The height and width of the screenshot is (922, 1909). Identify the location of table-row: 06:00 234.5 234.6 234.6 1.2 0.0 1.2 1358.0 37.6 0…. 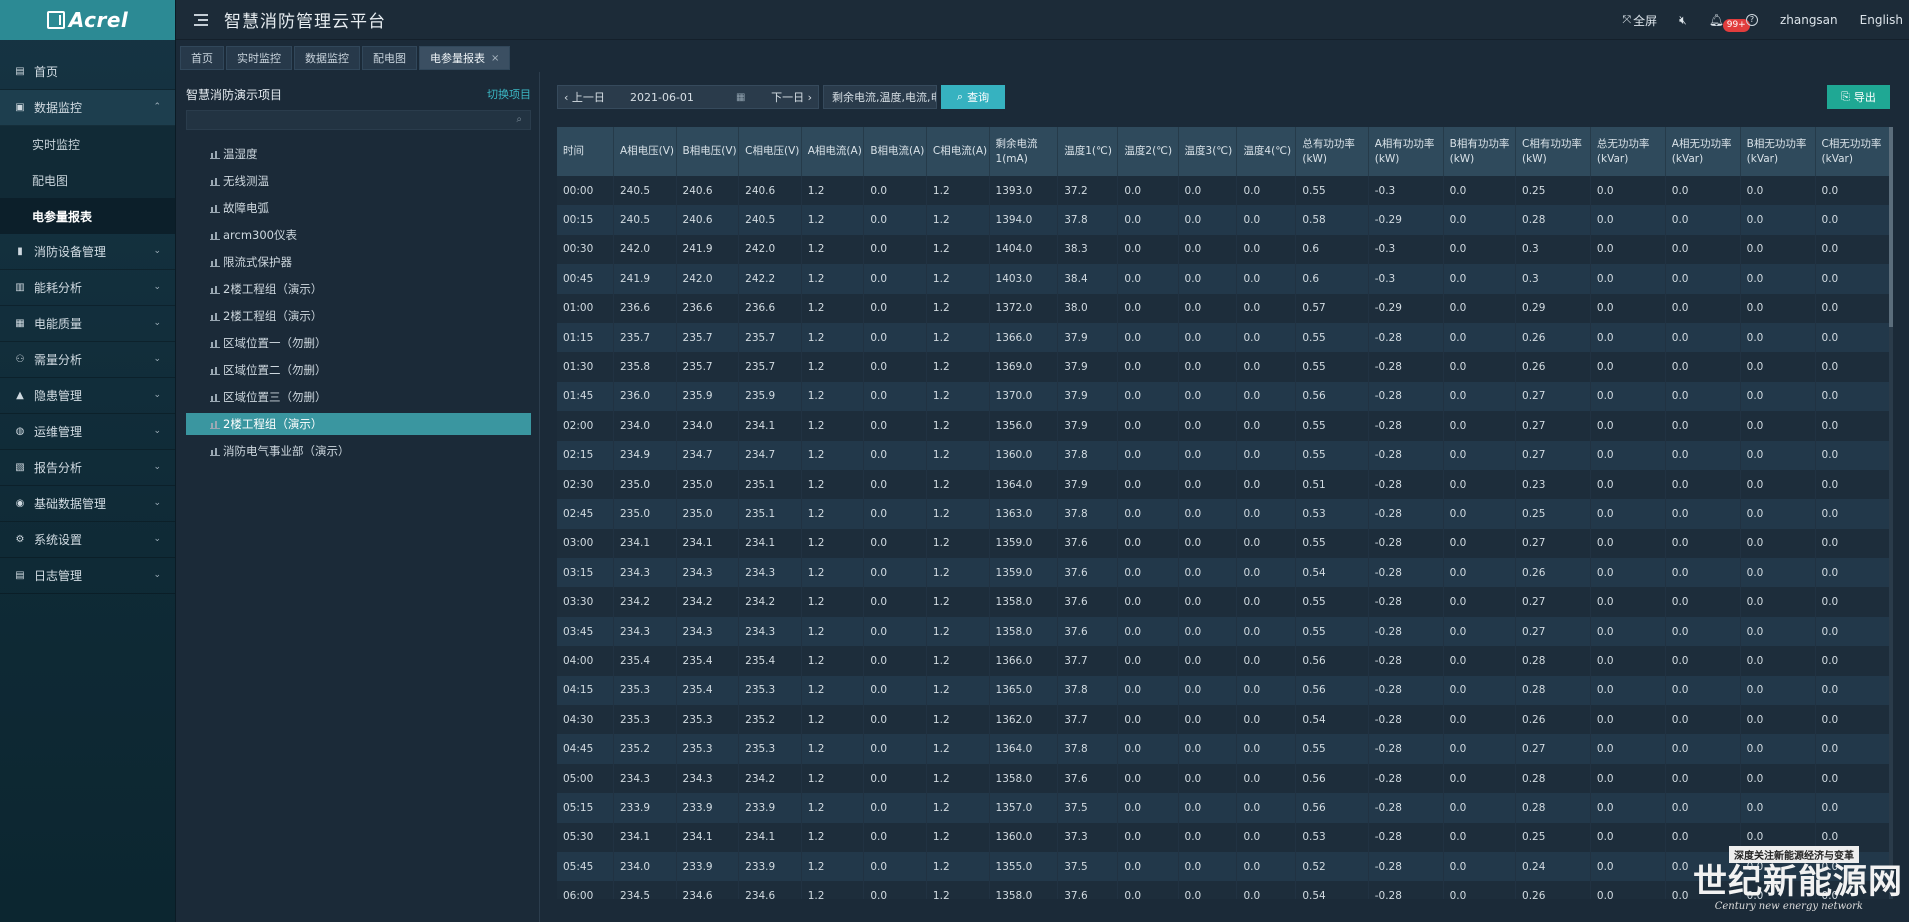
(1225, 890).